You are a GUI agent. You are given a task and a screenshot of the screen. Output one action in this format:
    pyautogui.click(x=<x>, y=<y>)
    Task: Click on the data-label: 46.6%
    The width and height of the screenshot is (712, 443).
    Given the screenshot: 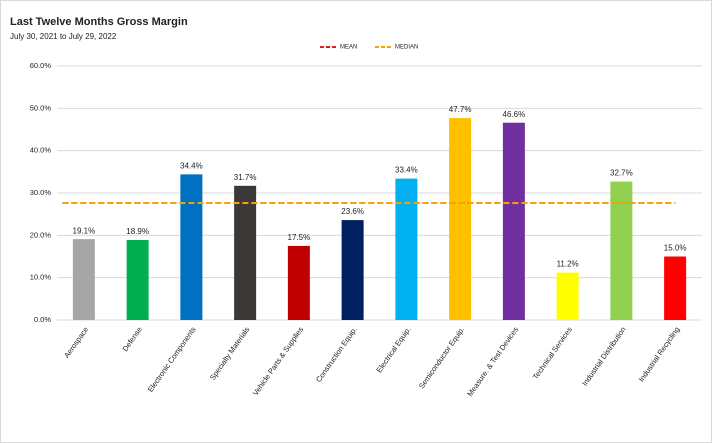 What is the action you would take?
    pyautogui.click(x=514, y=114)
    